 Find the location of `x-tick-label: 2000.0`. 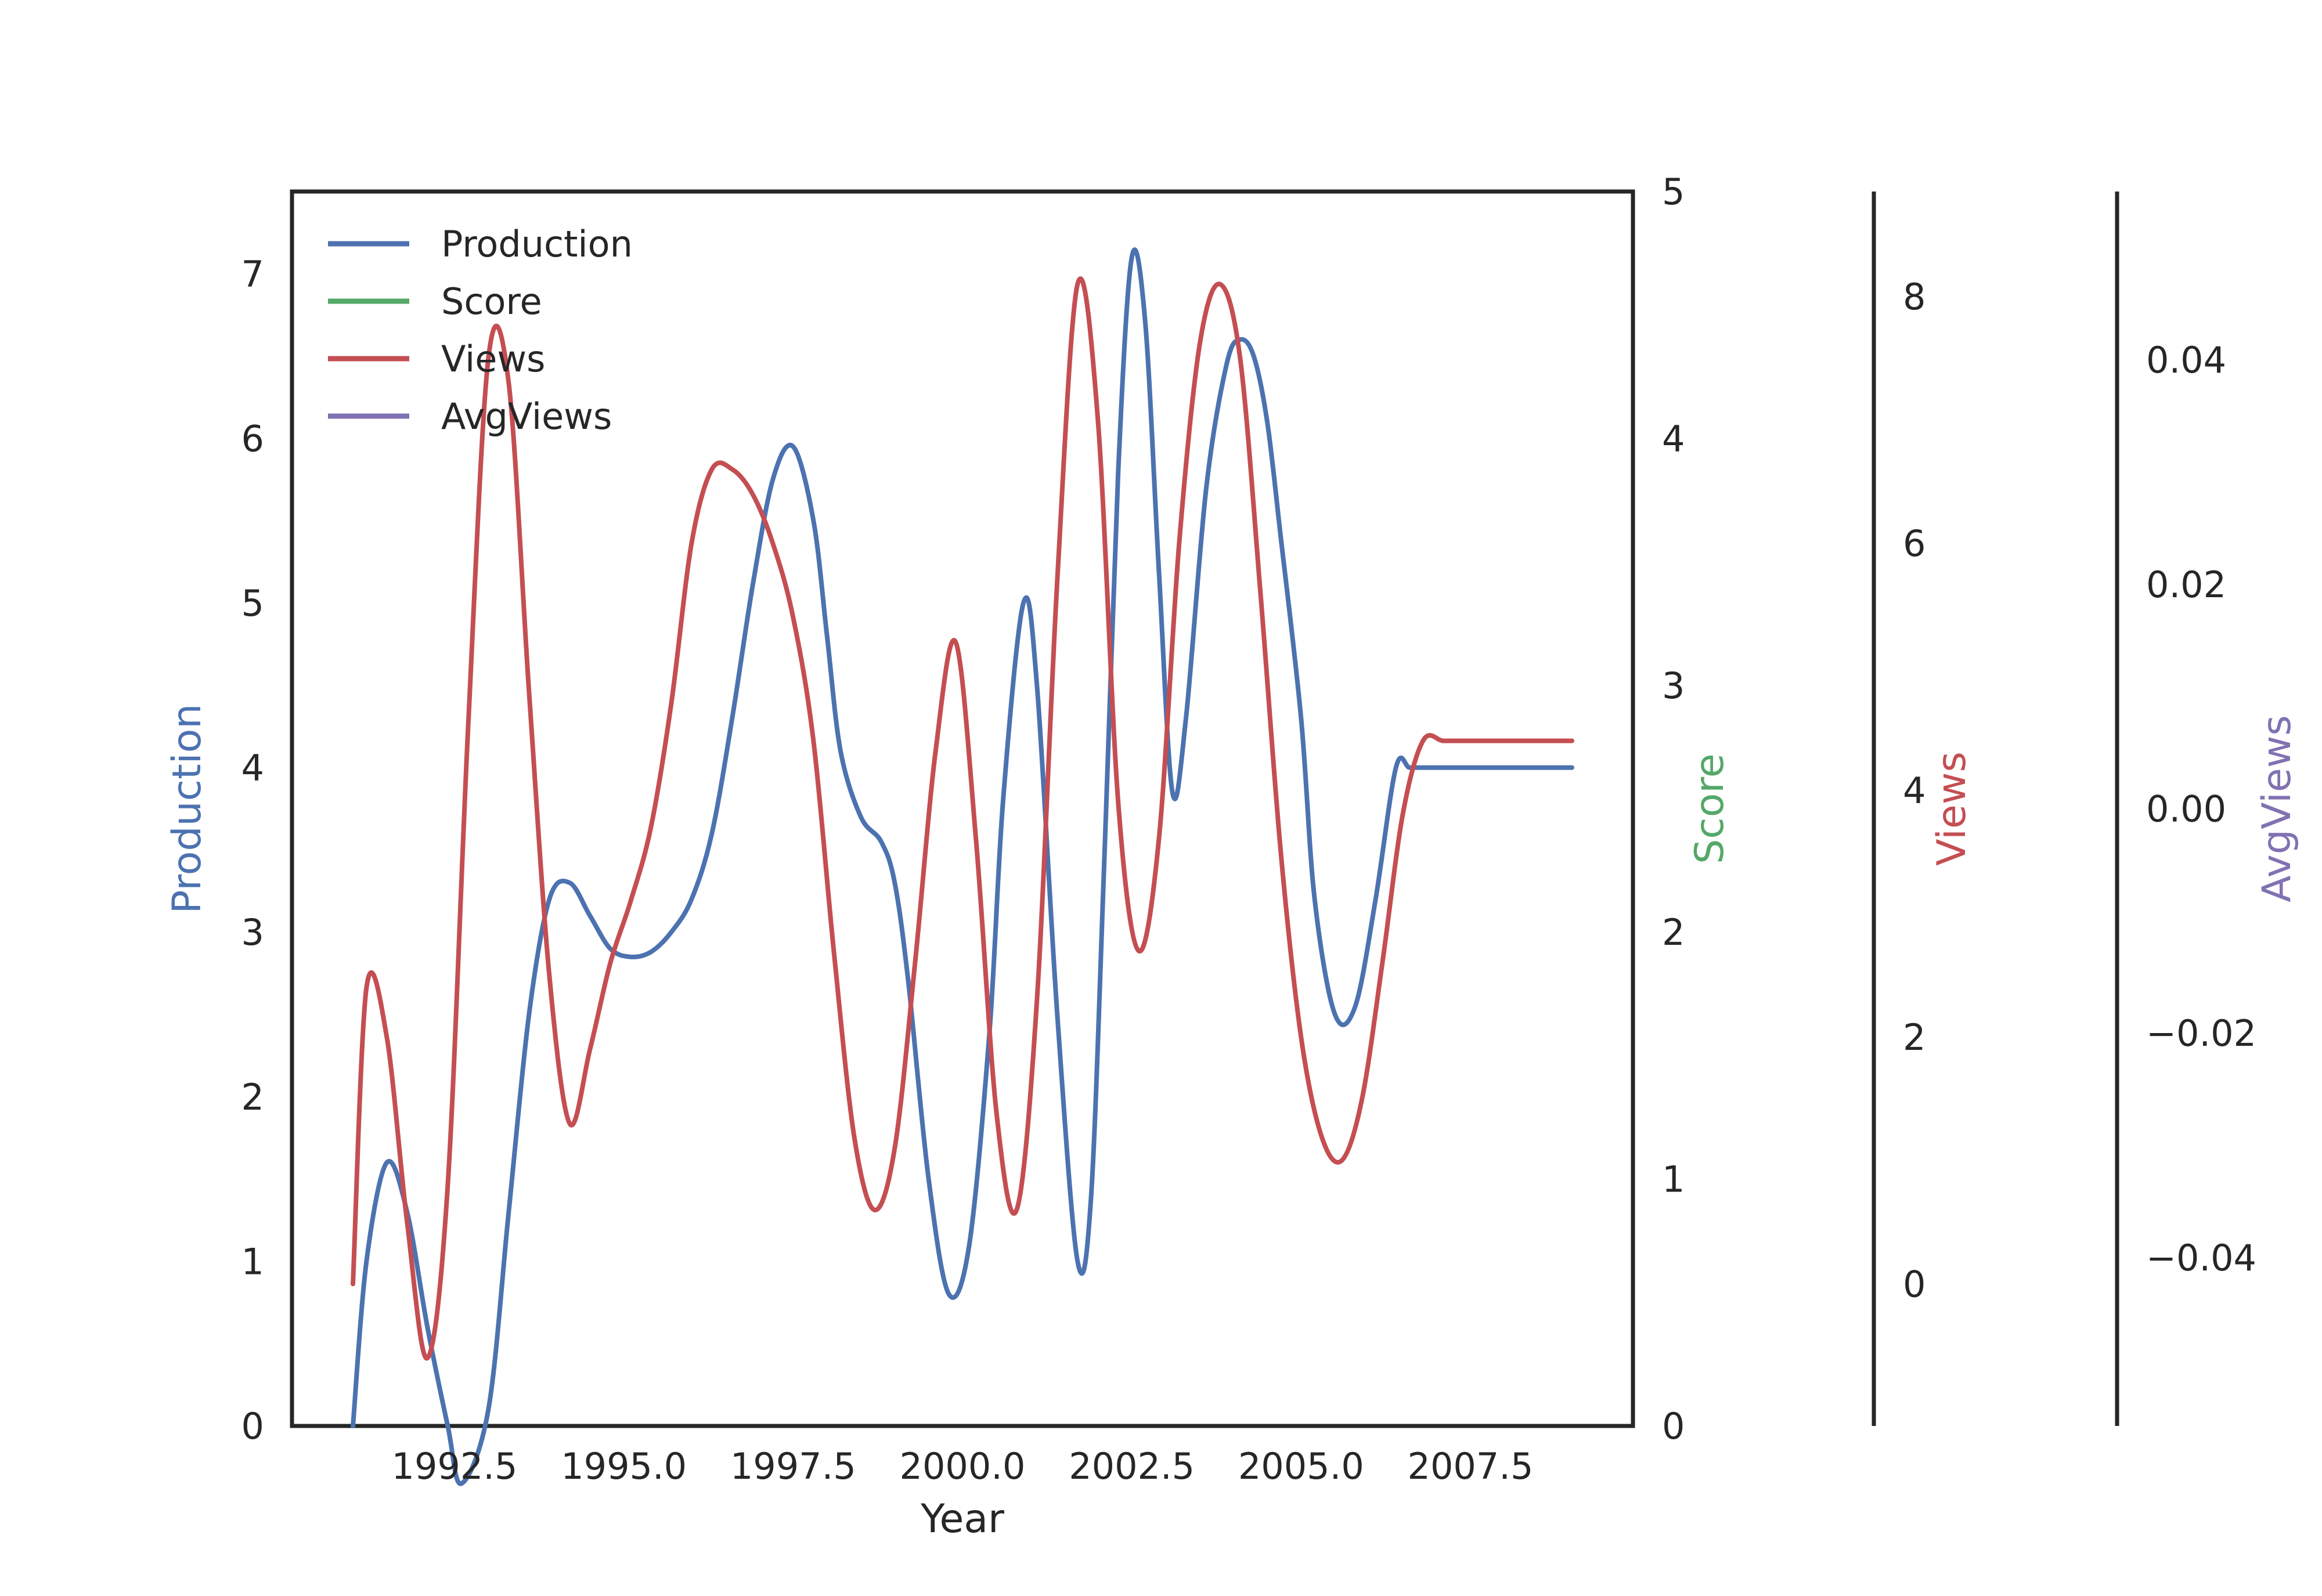

x-tick-label: 2000.0 is located at coordinates (963, 1466).